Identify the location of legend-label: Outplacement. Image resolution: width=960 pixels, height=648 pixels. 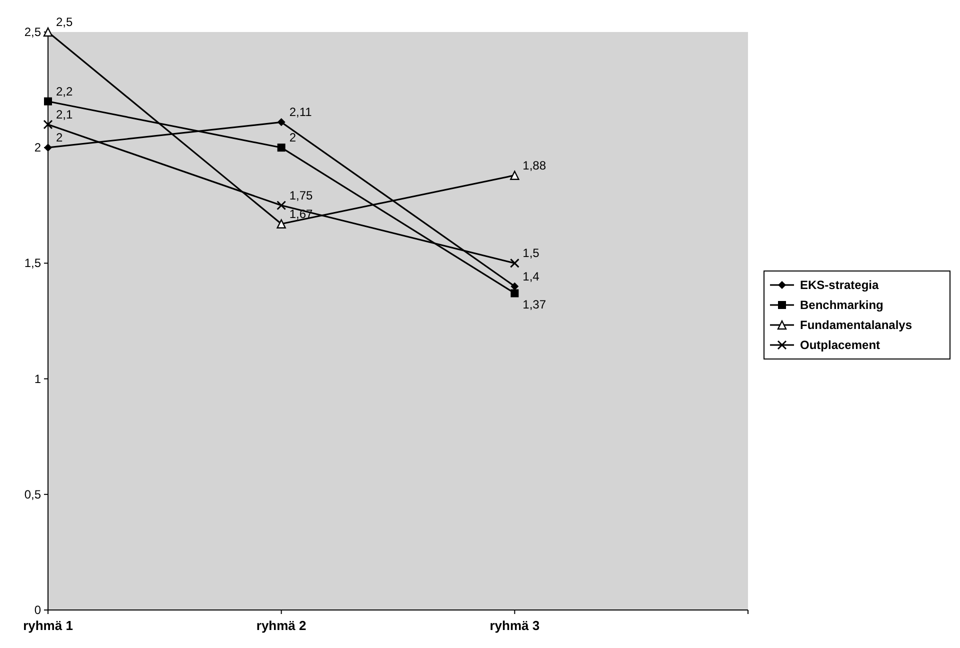
(840, 345).